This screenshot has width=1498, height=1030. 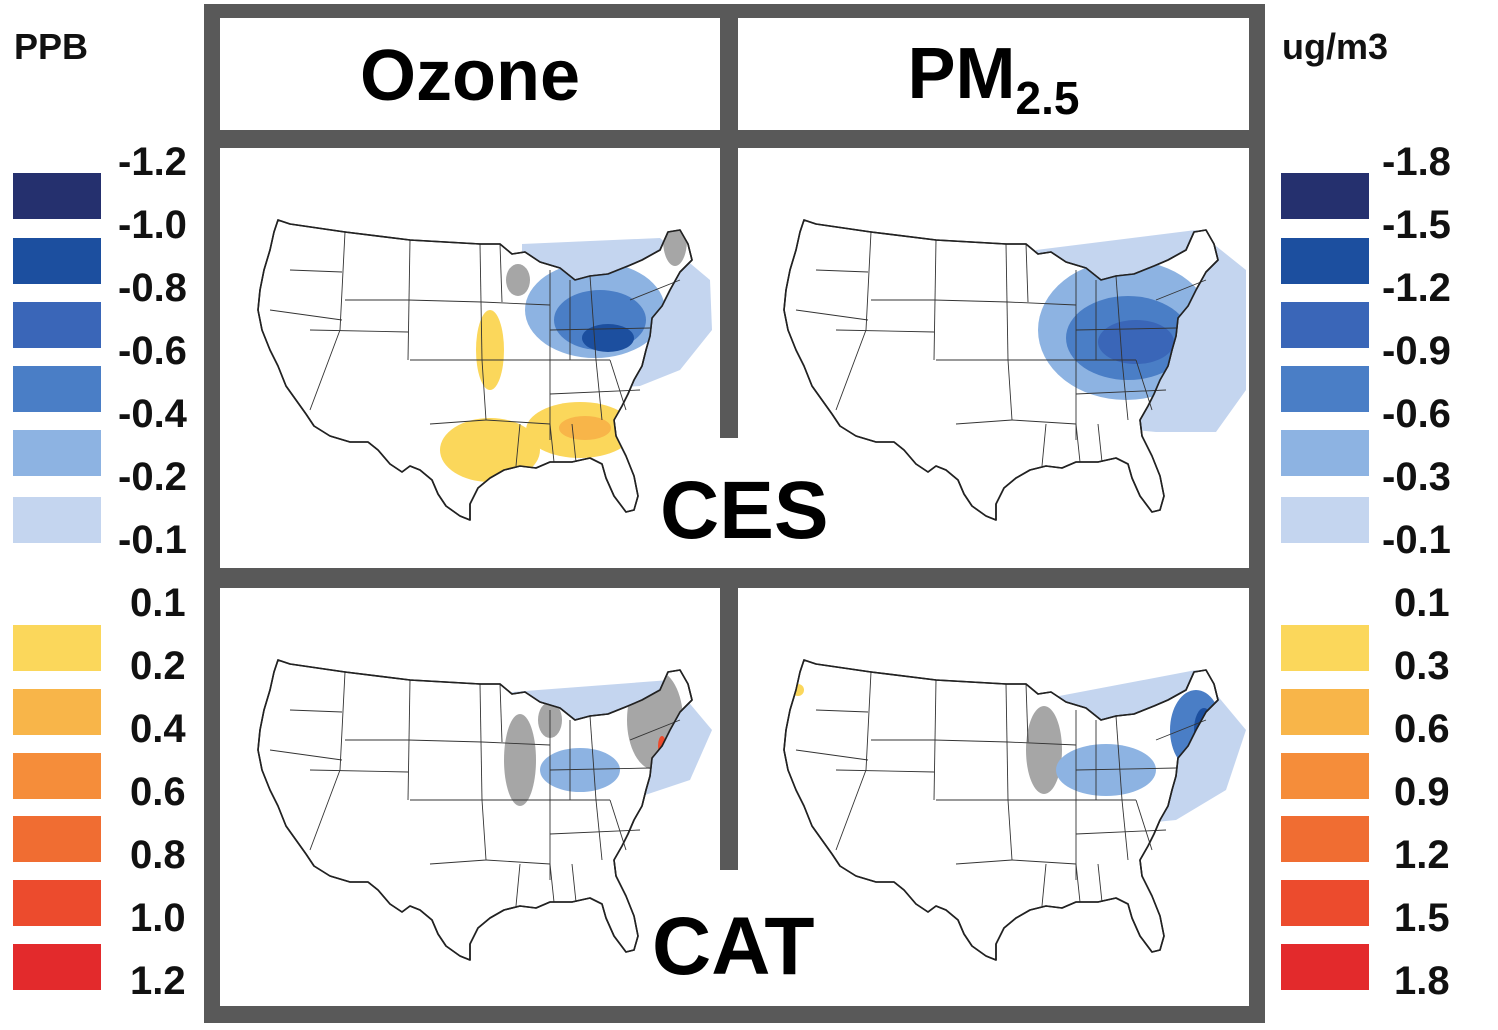 What do you see at coordinates (152, 540) in the screenshot?
I see `left-tick-neg-6: -0.1` at bounding box center [152, 540].